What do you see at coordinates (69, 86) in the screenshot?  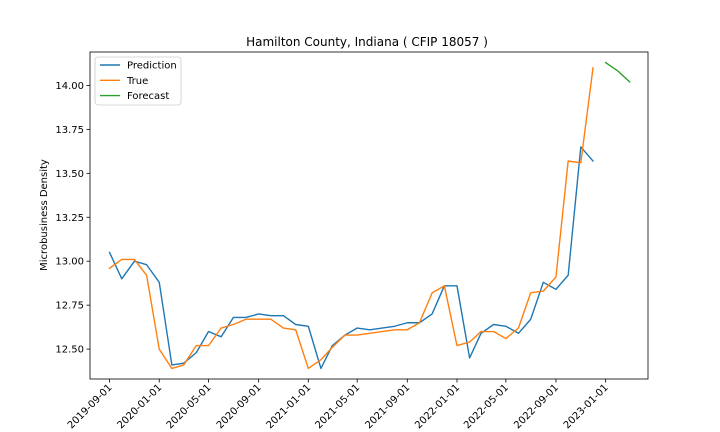 I see `y-tick-label: 14.00` at bounding box center [69, 86].